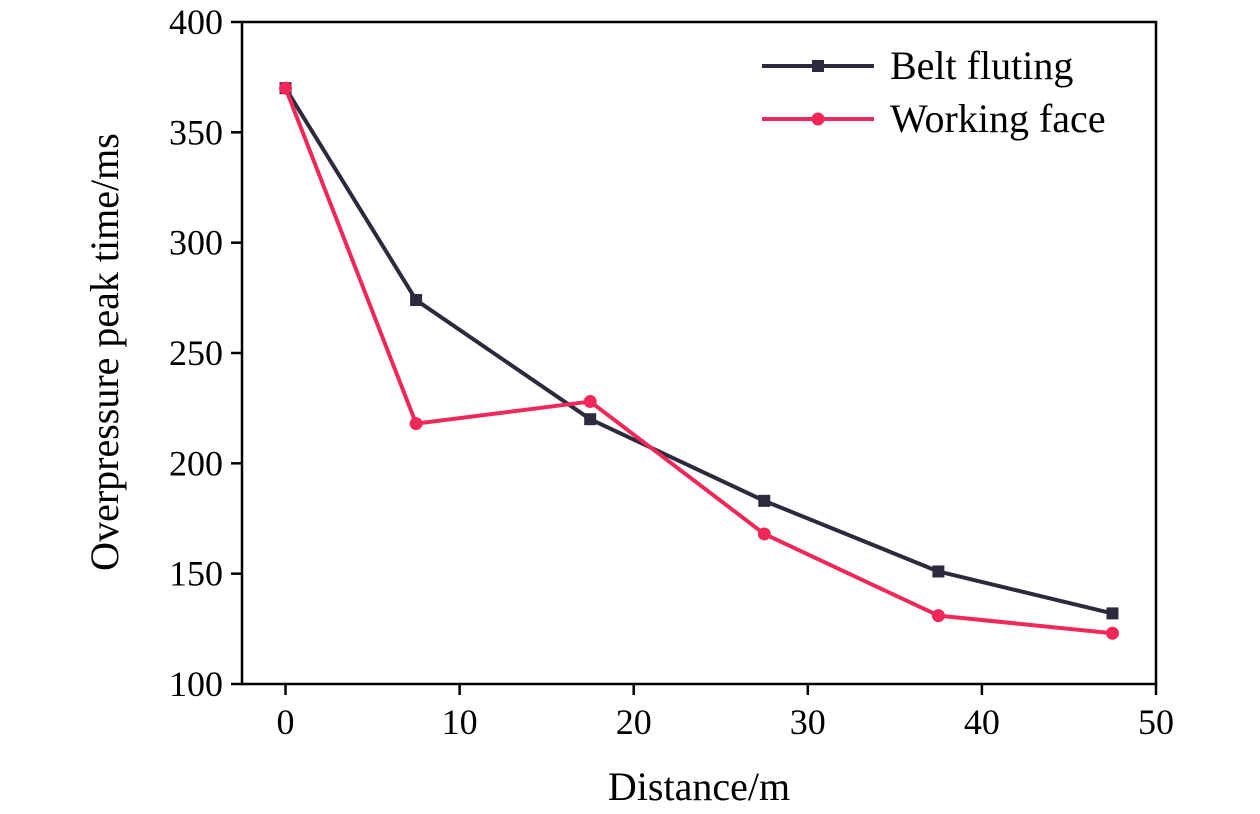 This screenshot has height=814, width=1260. Describe the element at coordinates (982, 722) in the screenshot. I see `x-tick-label: 40` at that location.